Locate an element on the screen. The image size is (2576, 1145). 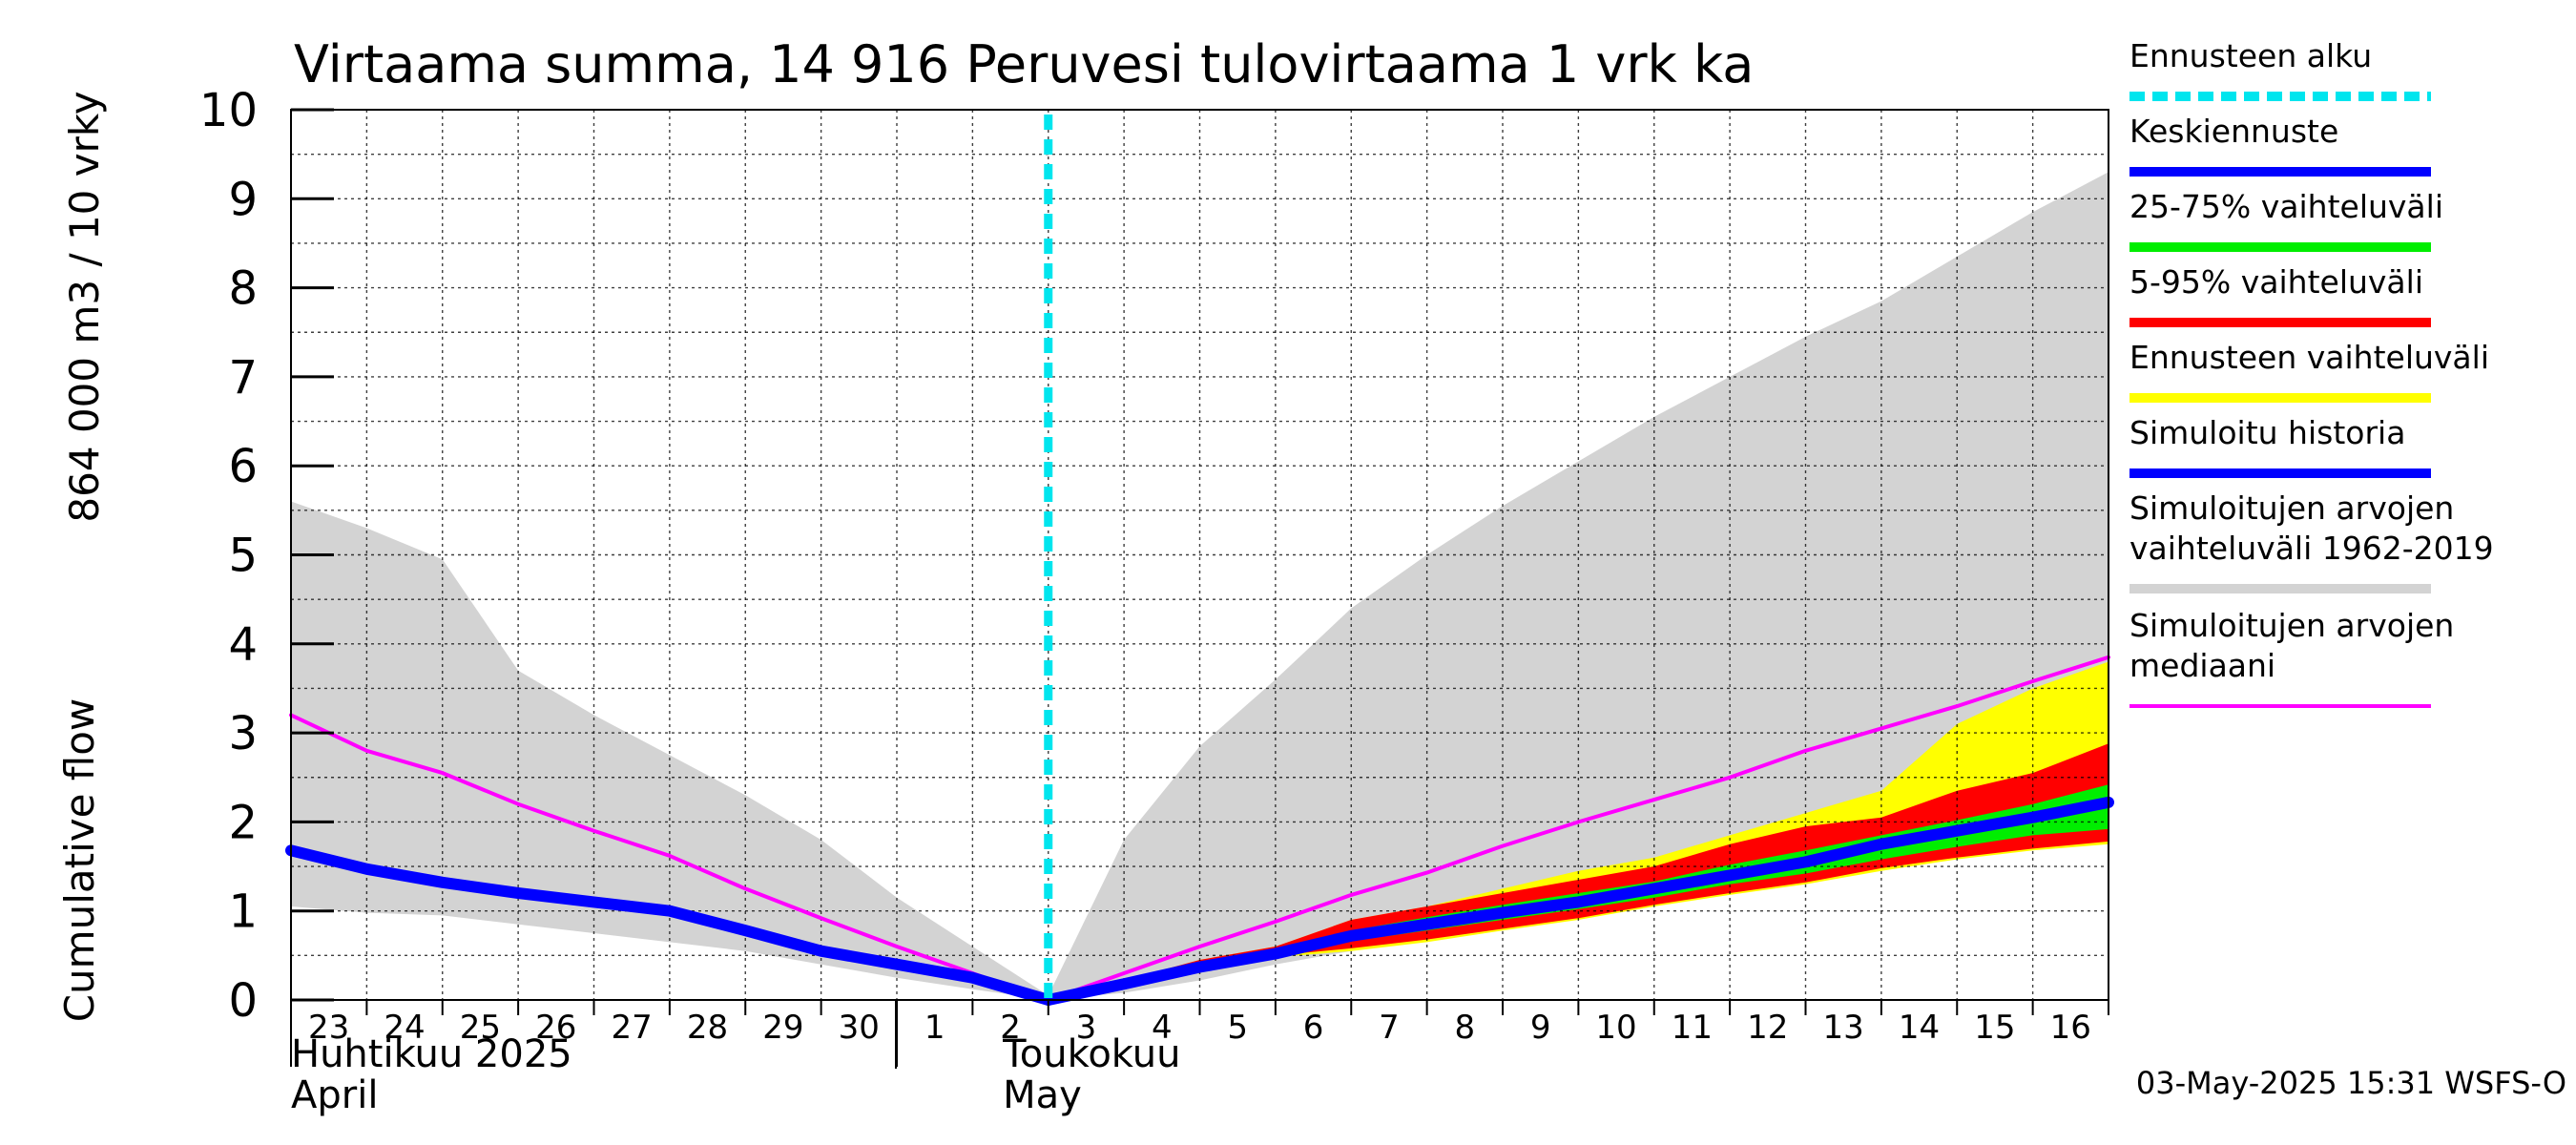
legend-label: Ennusteen alku is located at coordinates (2250, 55).